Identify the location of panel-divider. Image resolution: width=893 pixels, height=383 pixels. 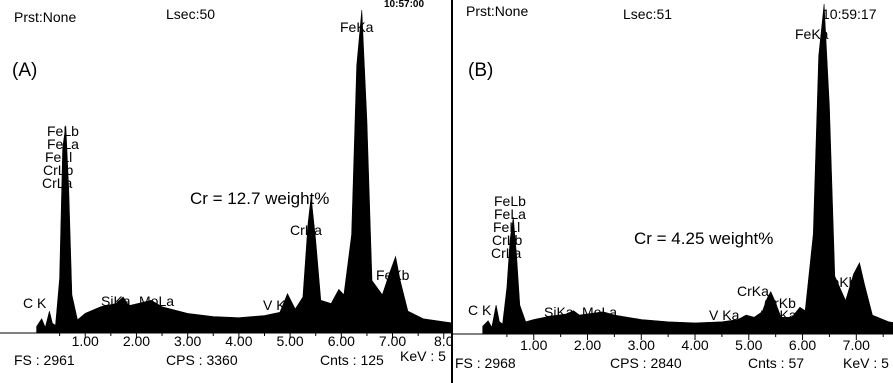
(452, 191).